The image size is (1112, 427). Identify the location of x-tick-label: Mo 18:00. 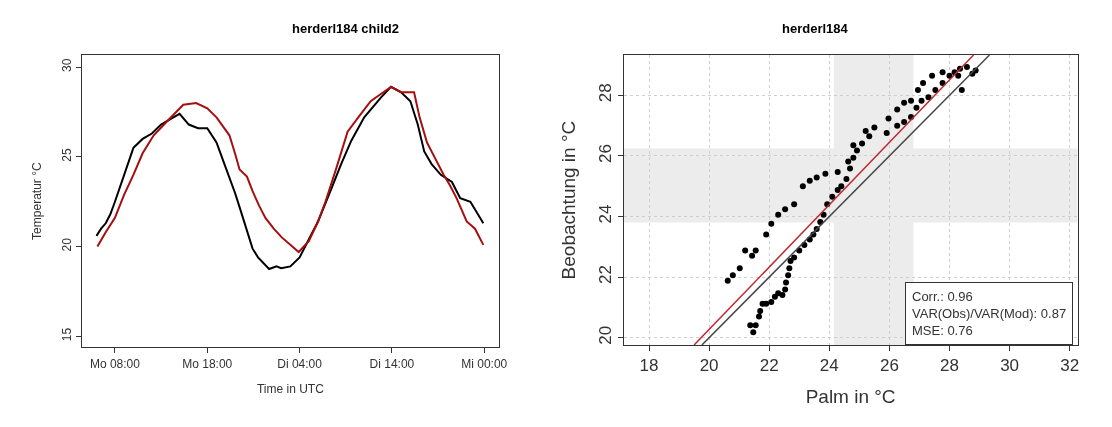
(207, 363).